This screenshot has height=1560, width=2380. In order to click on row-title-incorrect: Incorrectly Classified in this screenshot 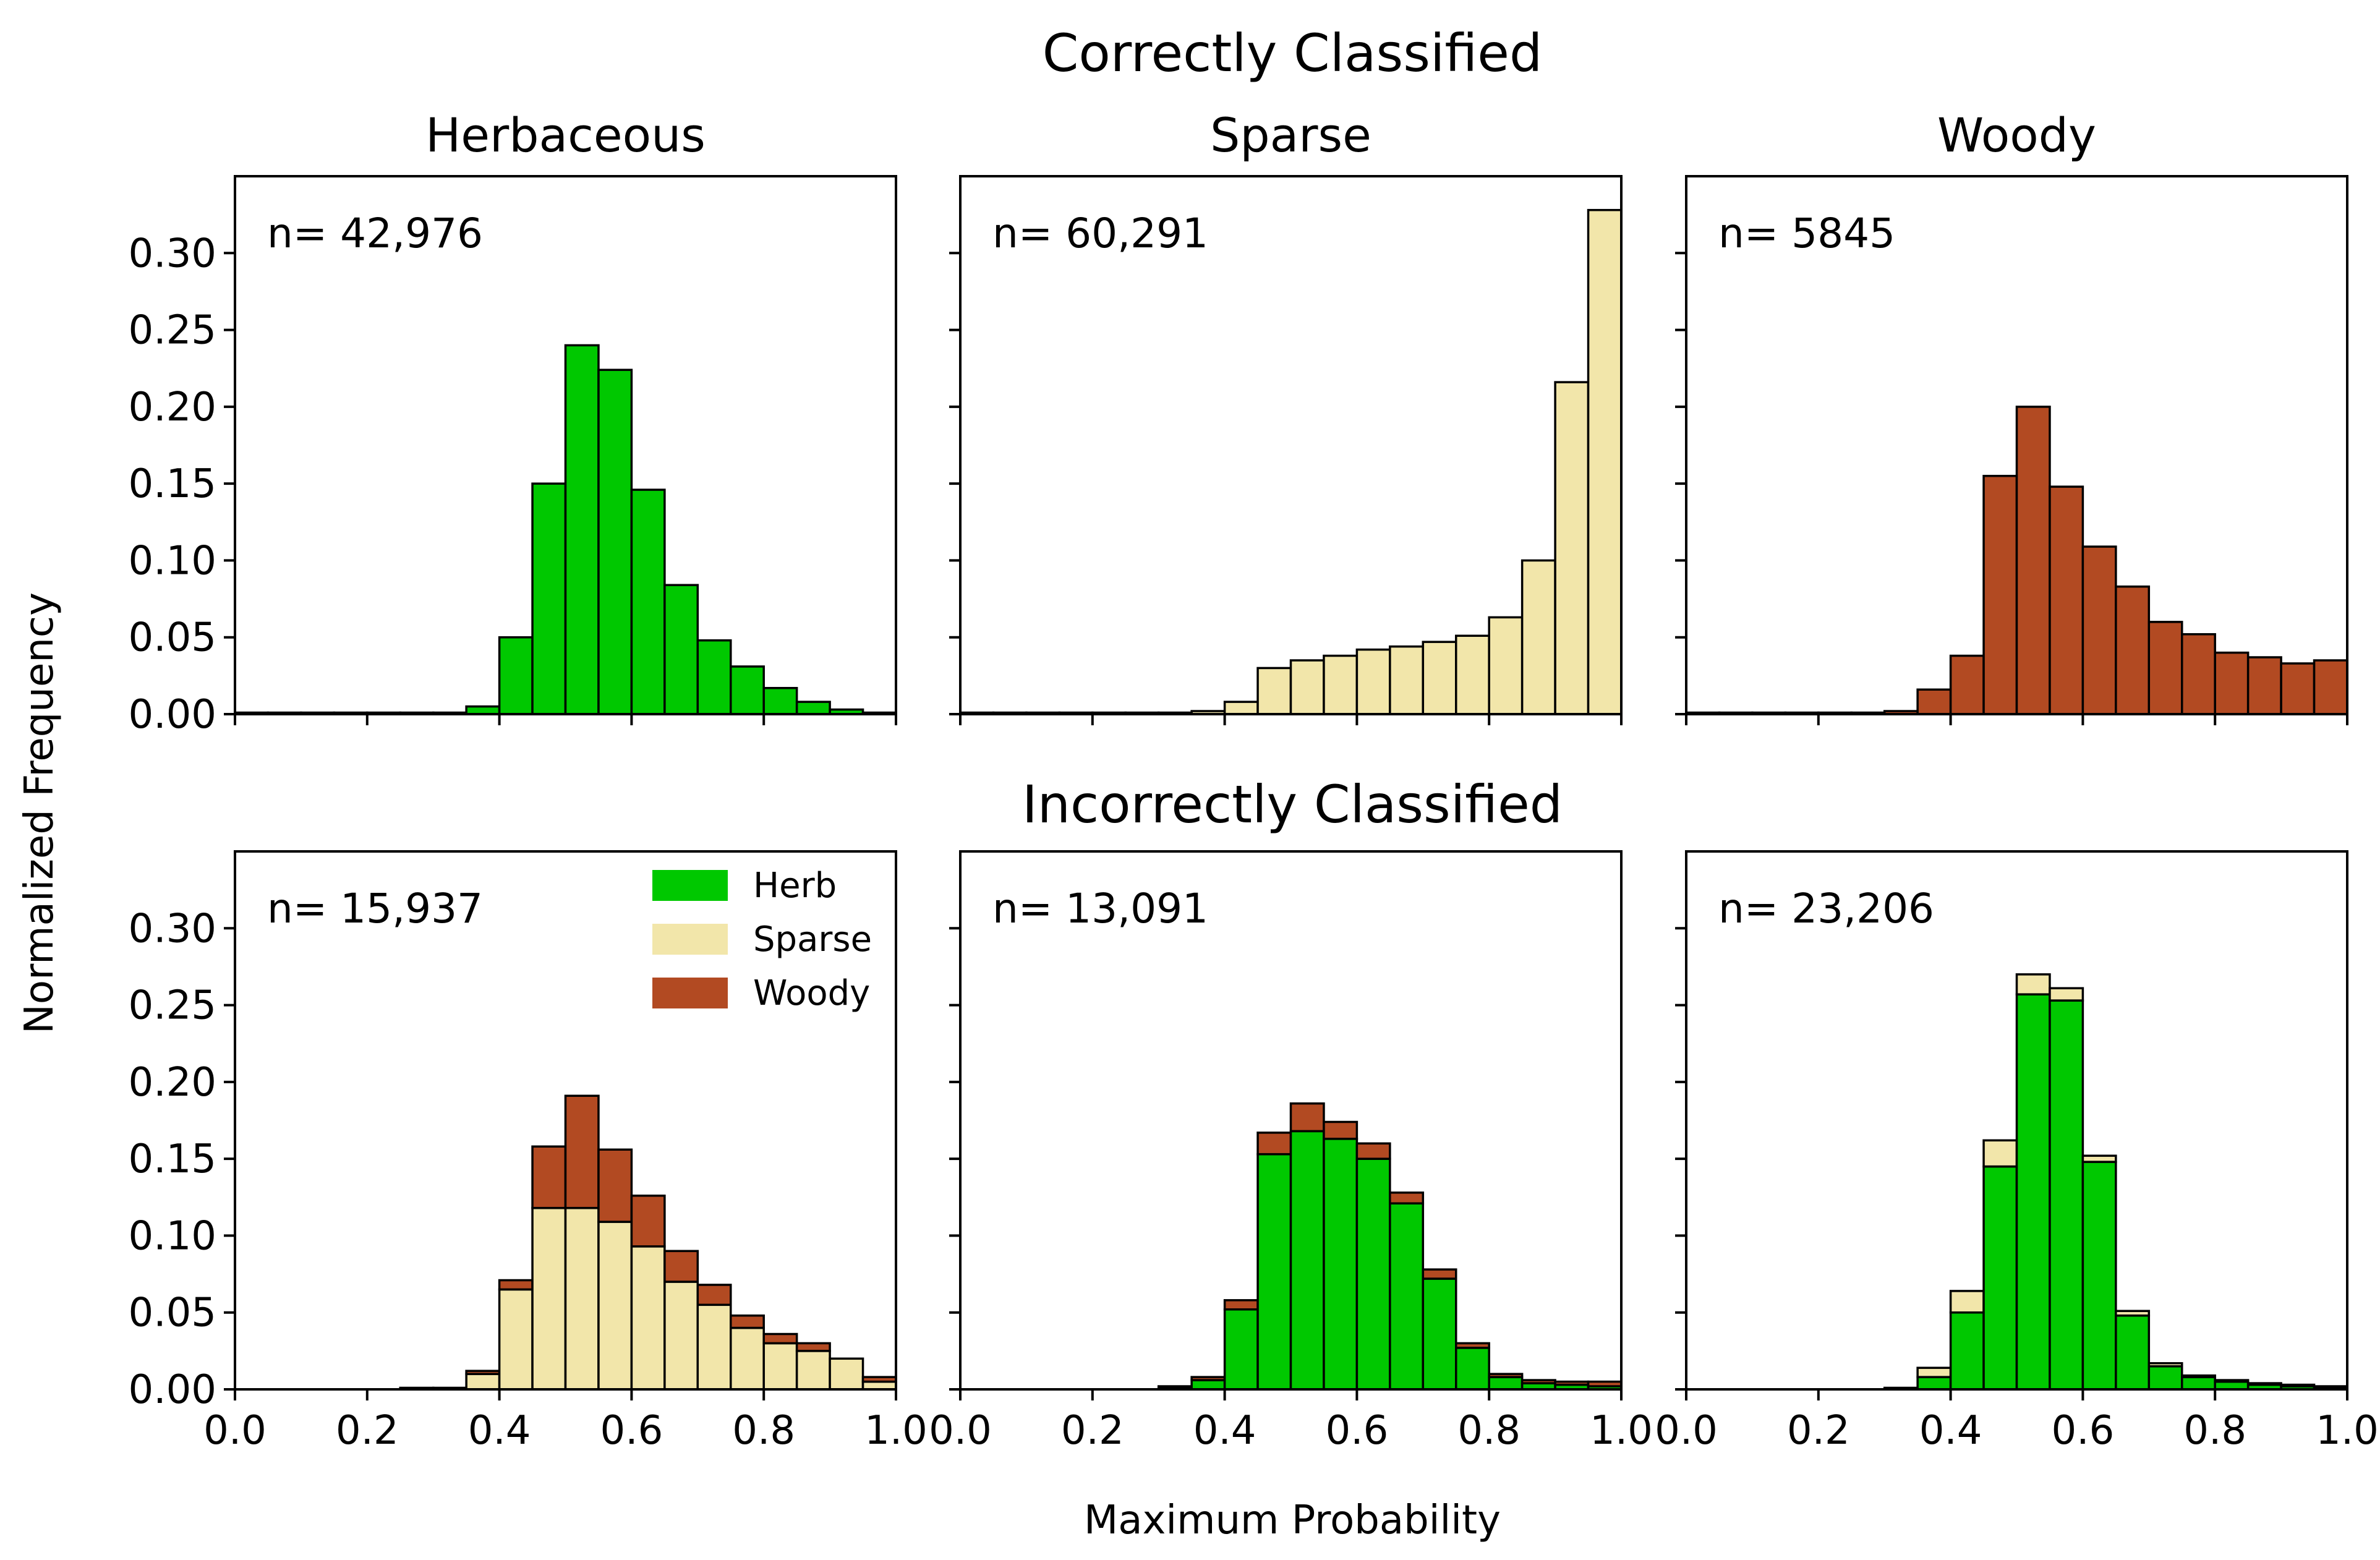, I will do `click(1292, 805)`.